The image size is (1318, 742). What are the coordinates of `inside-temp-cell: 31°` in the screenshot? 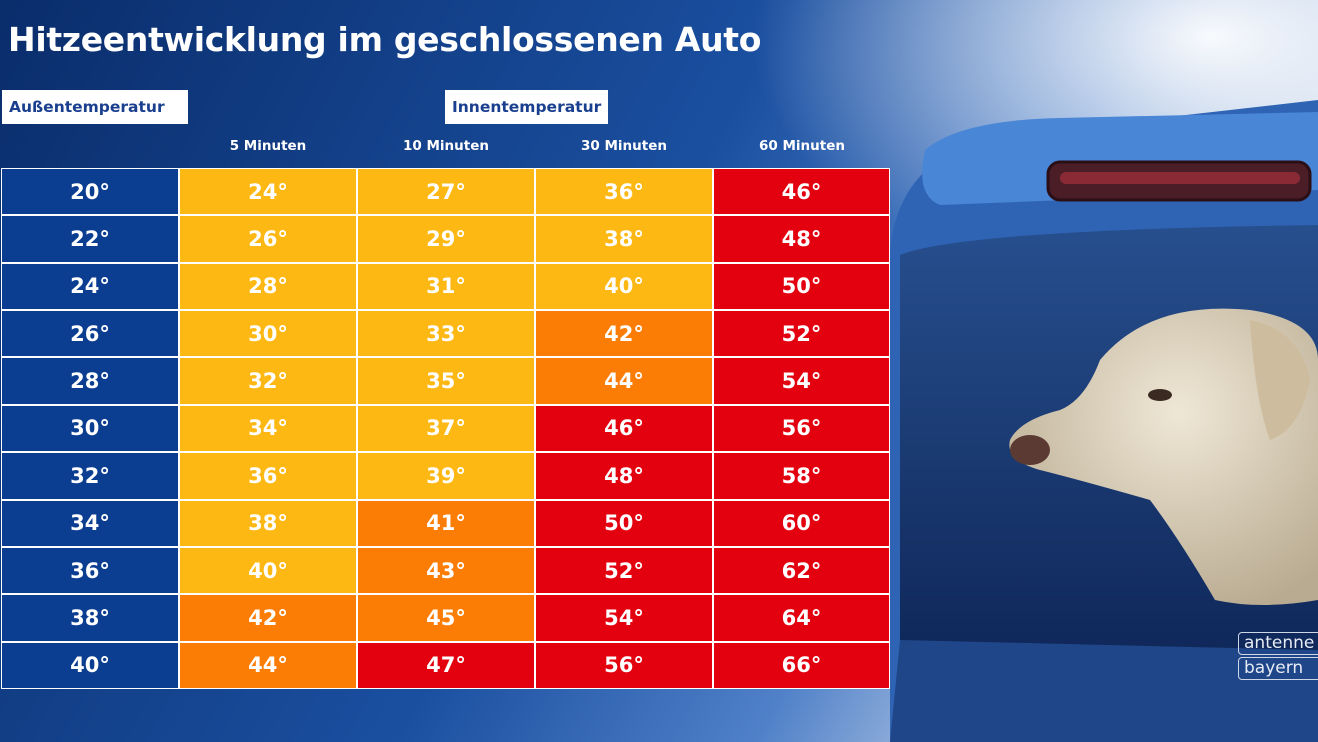 It's located at (446, 286).